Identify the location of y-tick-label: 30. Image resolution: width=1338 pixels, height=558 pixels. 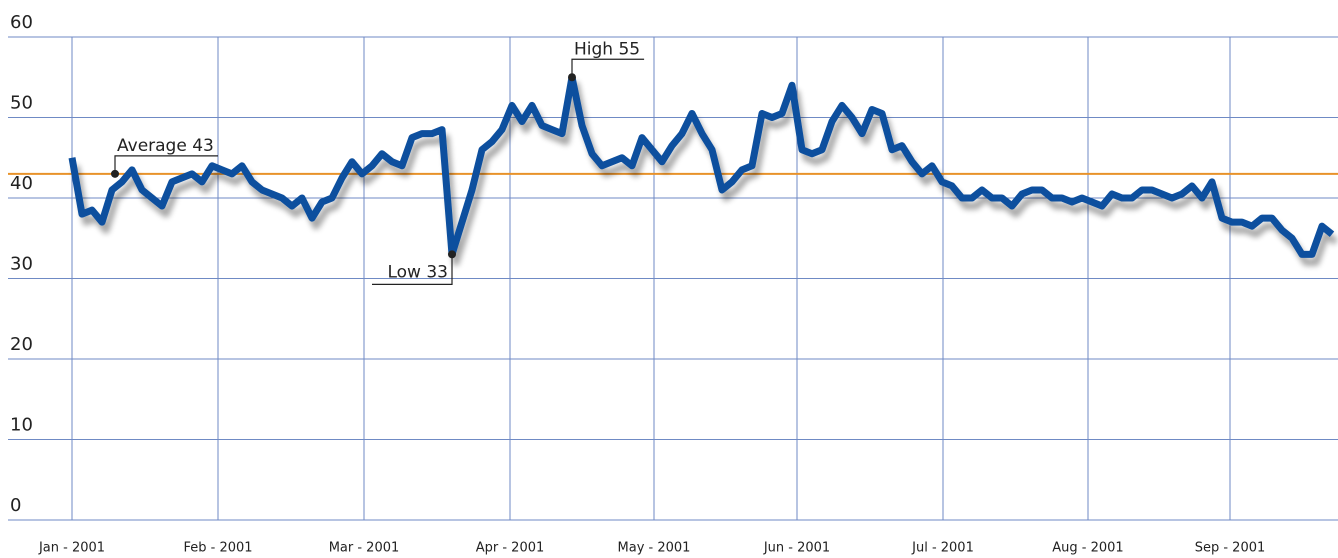
(21, 264).